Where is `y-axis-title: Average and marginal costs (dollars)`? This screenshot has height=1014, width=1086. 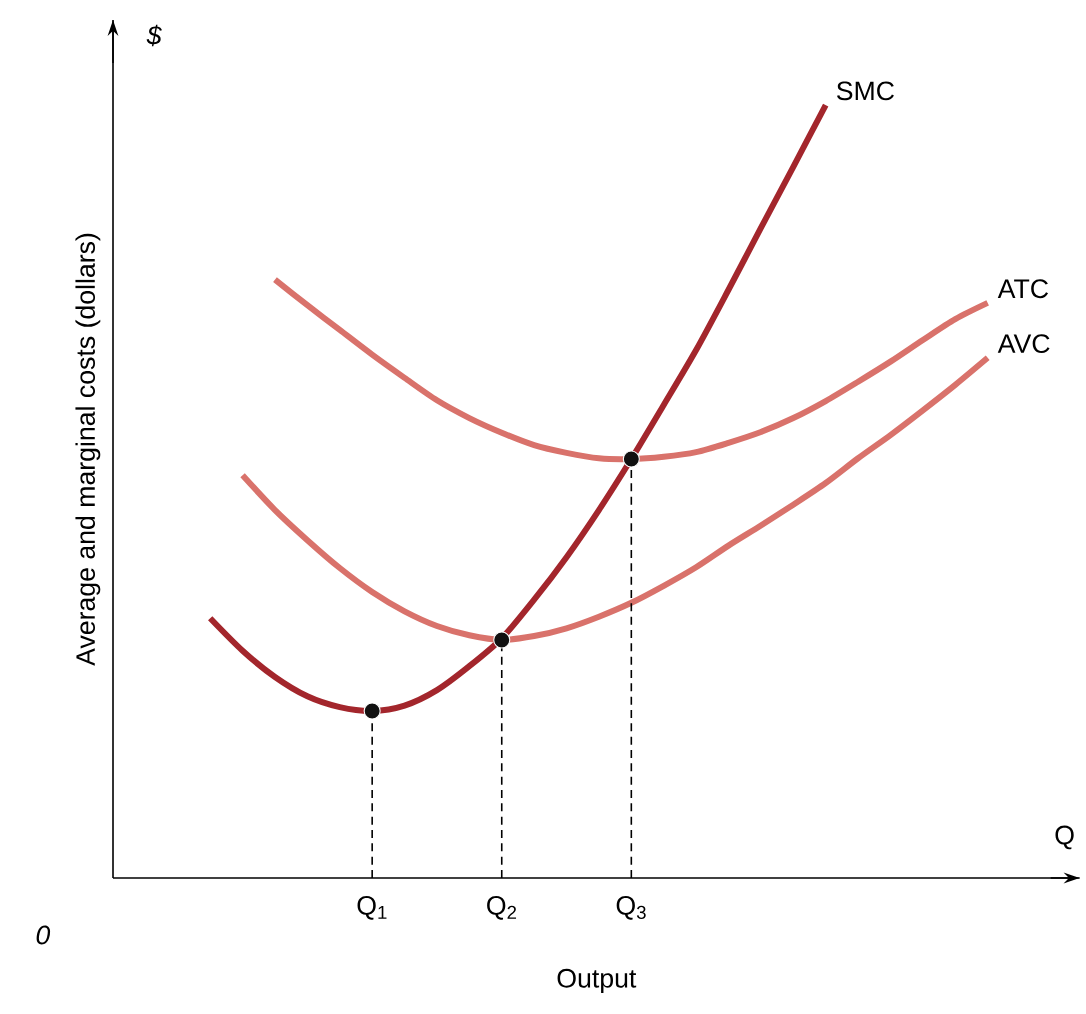
y-axis-title: Average and marginal costs (dollars) is located at coordinates (88, 449).